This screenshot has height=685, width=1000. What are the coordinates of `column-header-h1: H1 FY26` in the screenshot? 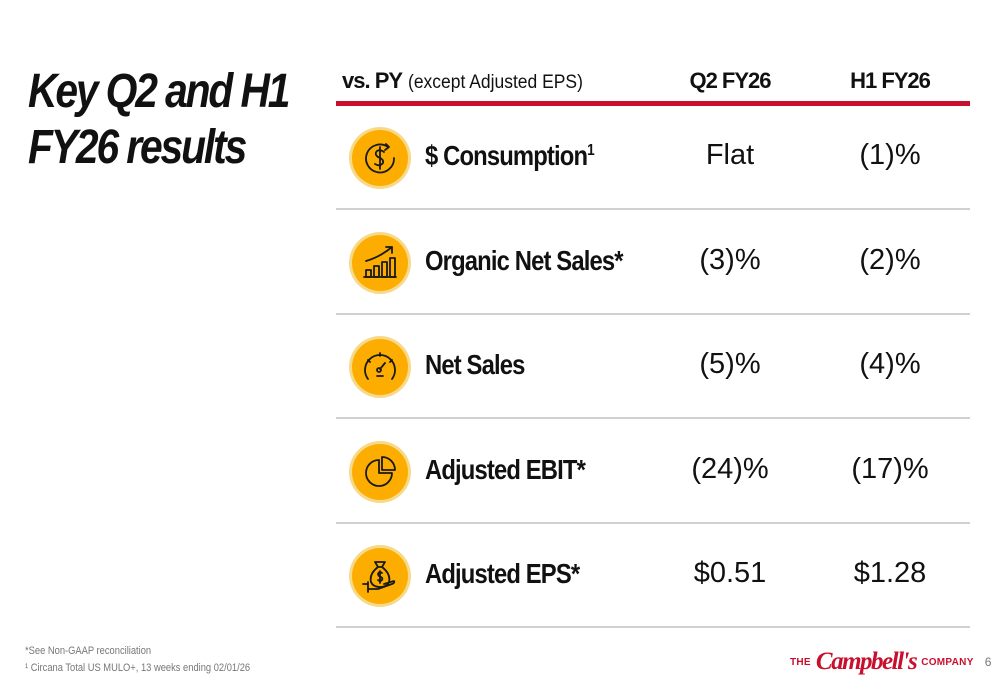 It's located at (890, 80).